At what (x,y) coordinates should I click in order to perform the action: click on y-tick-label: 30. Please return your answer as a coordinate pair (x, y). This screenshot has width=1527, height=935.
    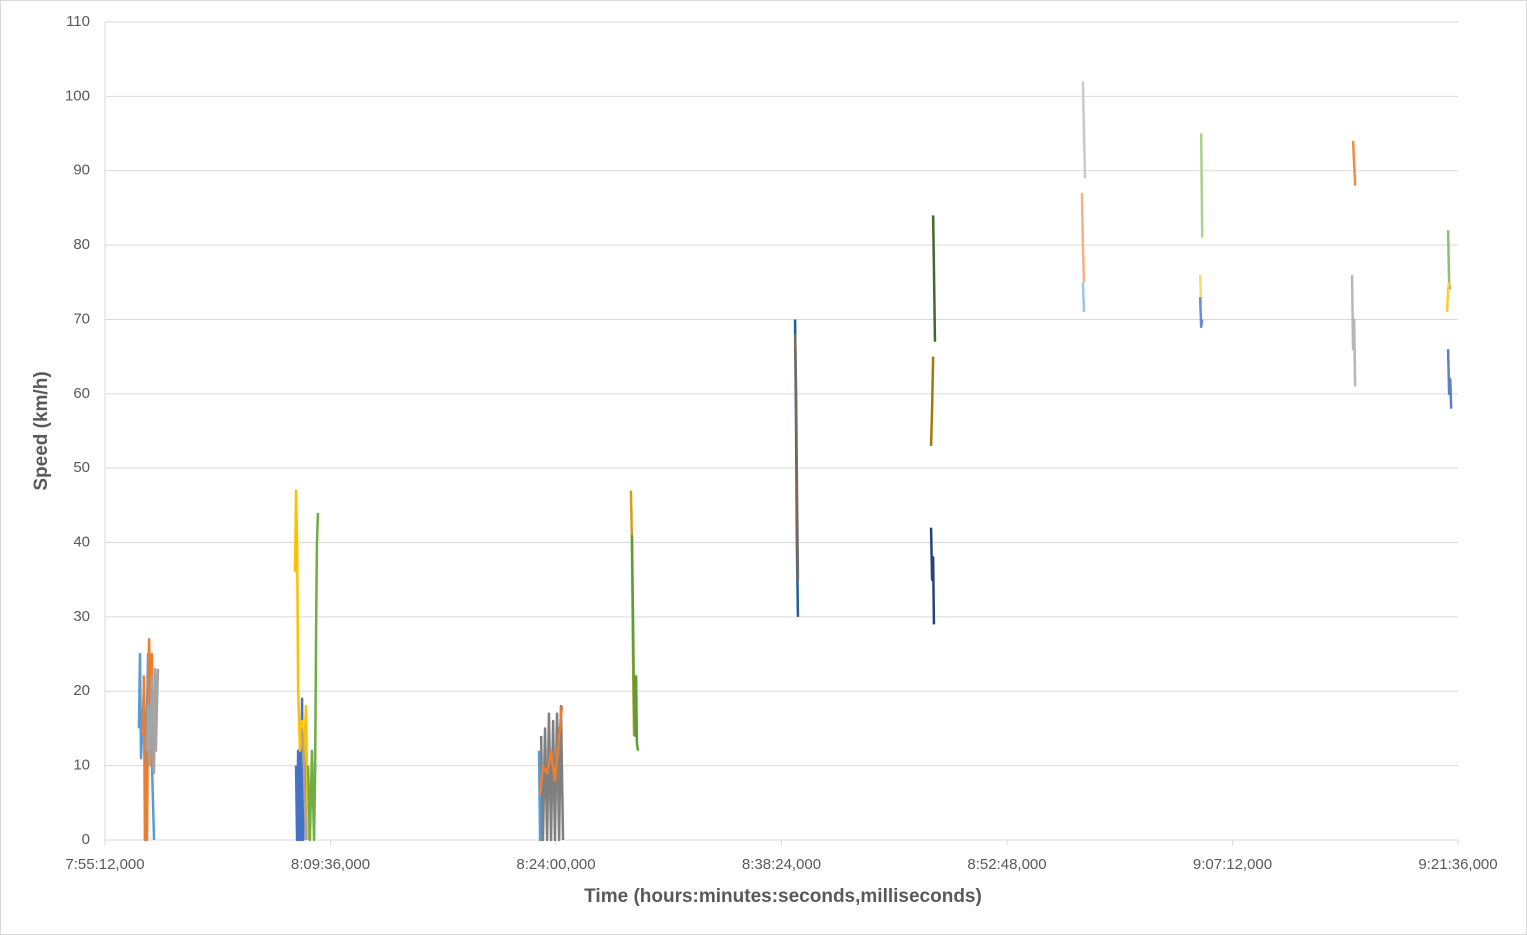
    Looking at the image, I should click on (81, 616).